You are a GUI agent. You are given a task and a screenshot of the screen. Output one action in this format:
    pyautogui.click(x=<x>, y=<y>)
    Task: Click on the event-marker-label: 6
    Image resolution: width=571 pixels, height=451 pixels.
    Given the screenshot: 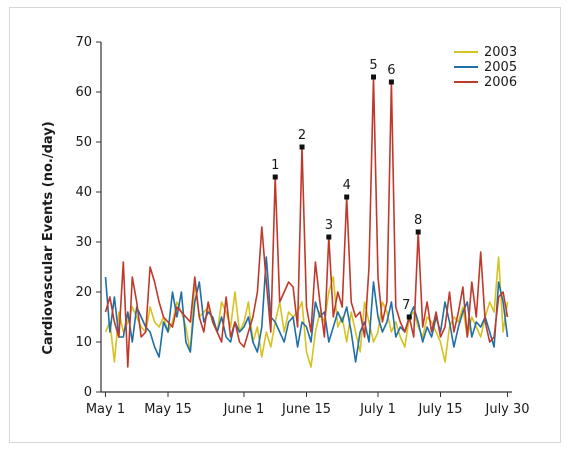 What is the action you would take?
    pyautogui.click(x=391, y=70)
    